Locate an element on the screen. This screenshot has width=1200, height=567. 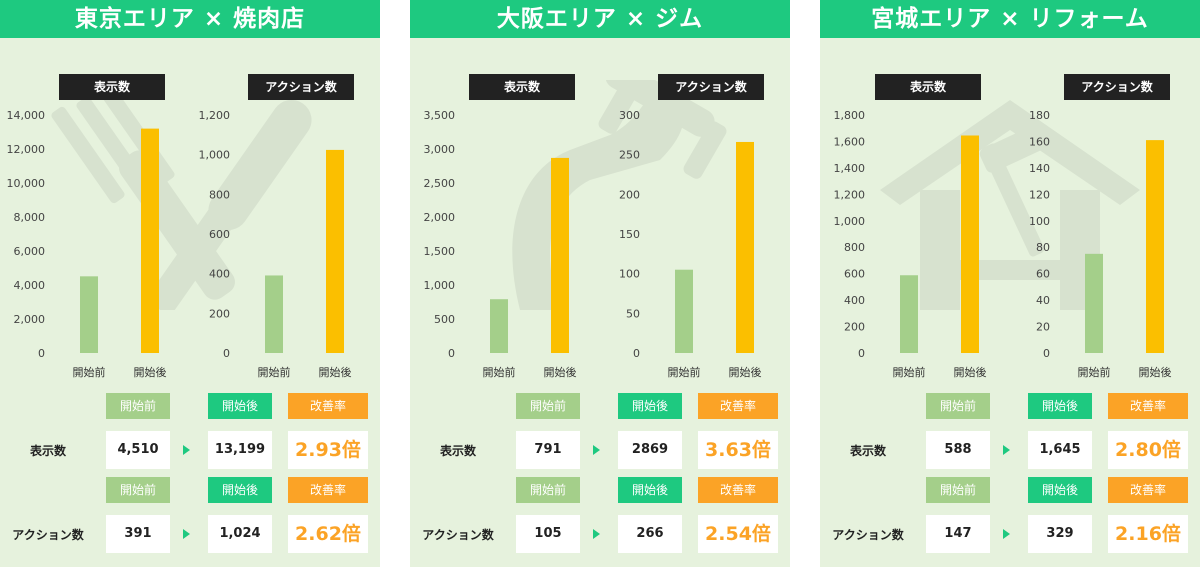
row-label: 表示数 is located at coordinates (457, 451).